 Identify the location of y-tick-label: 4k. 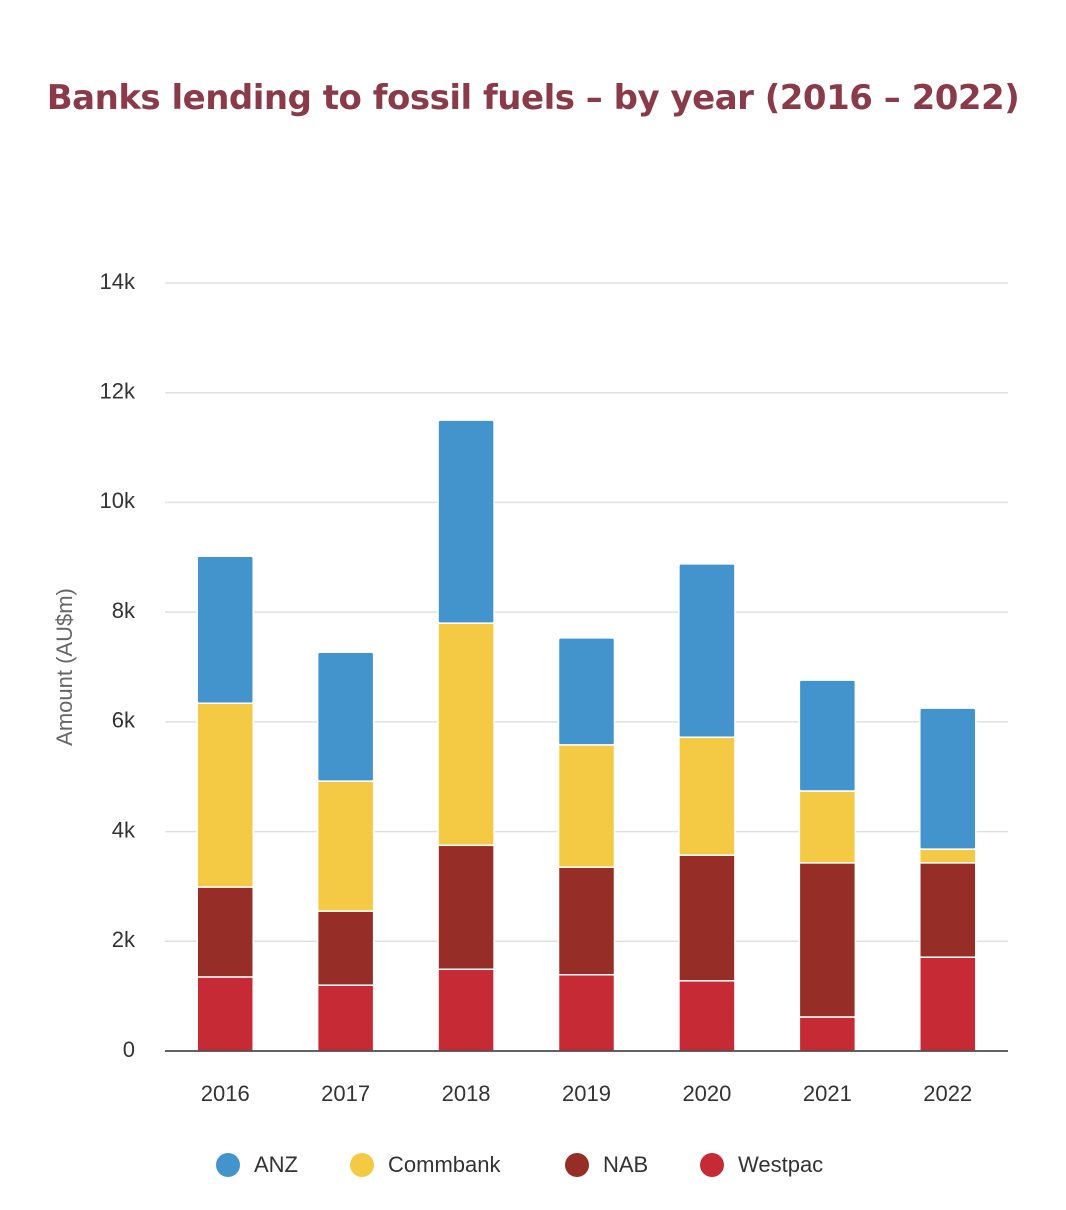
(124, 829).